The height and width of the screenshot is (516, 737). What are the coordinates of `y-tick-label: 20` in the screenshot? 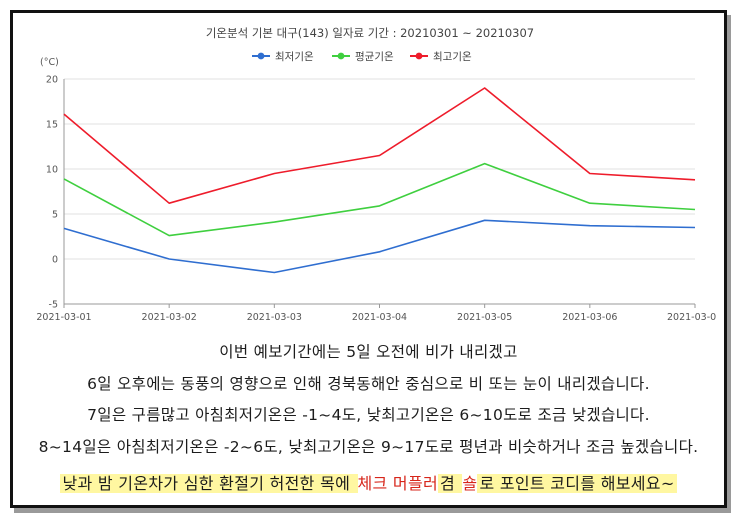 It's located at (52, 80).